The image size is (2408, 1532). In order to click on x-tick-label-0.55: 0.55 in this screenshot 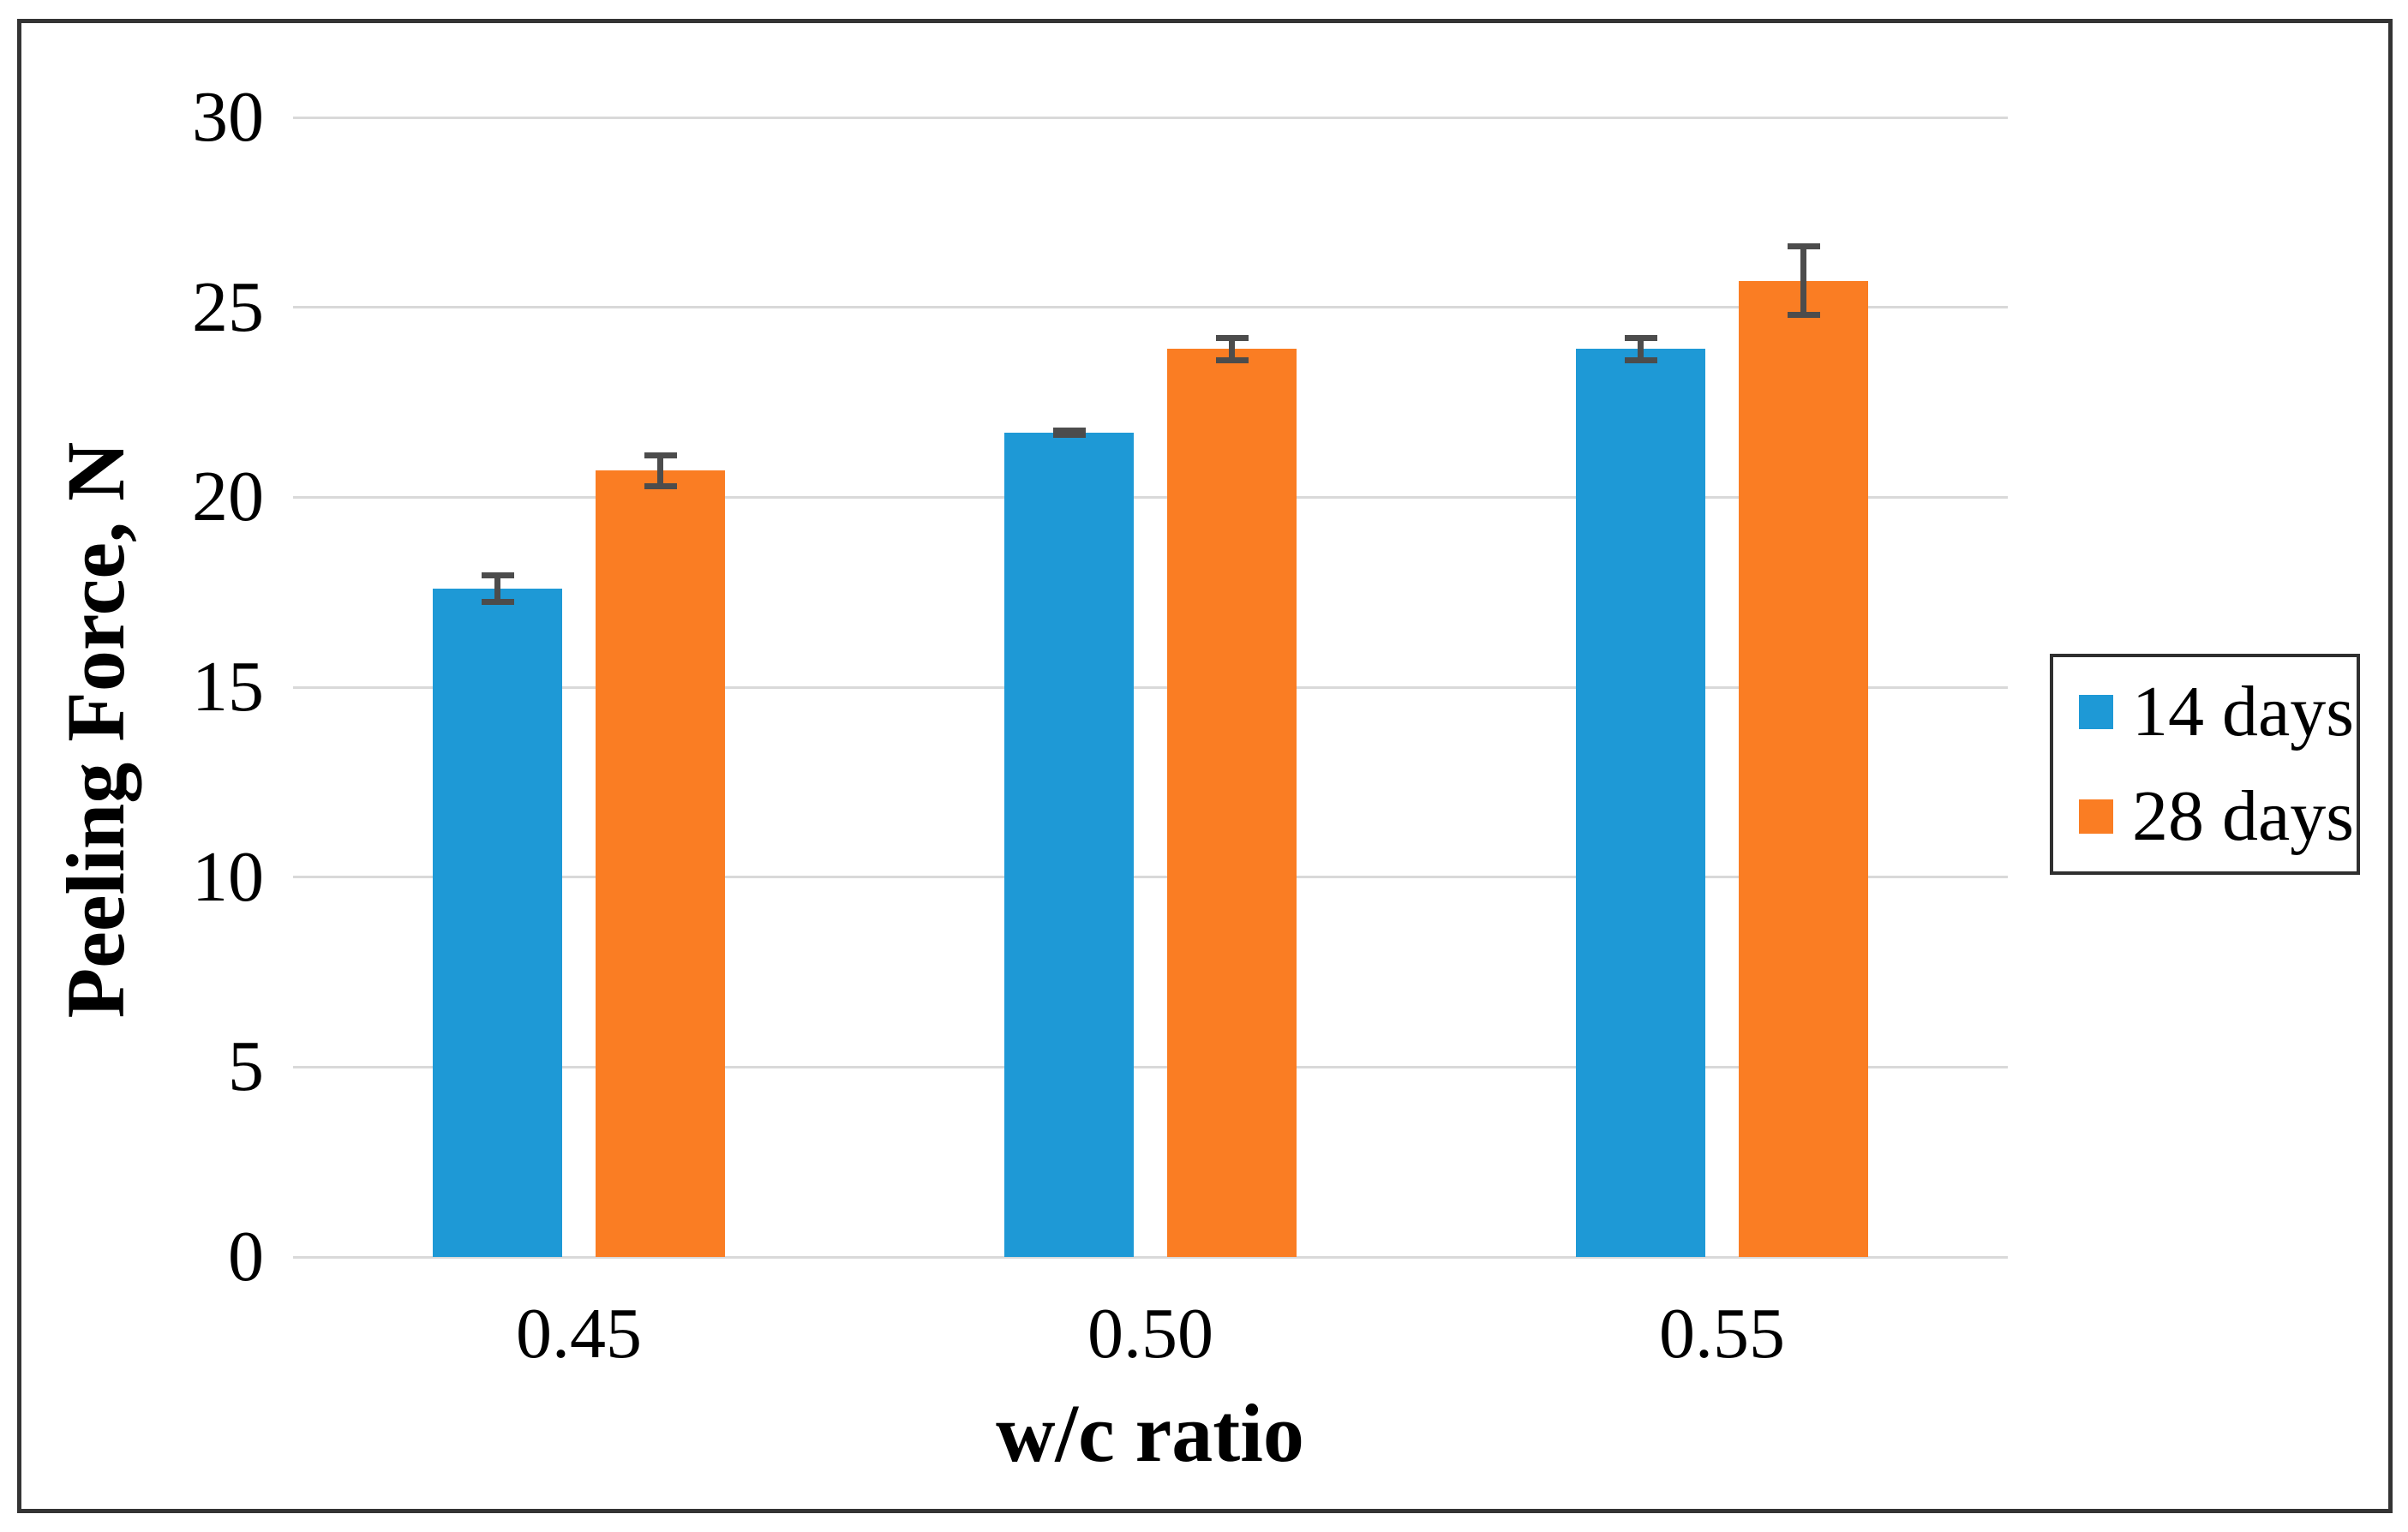, I will do `click(1722, 1333)`.